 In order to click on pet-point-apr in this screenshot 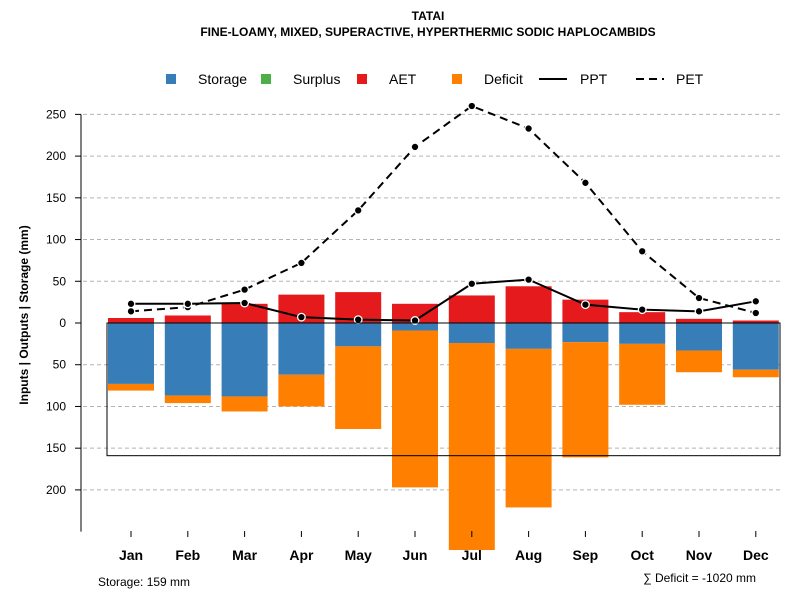, I will do `click(301, 263)`.